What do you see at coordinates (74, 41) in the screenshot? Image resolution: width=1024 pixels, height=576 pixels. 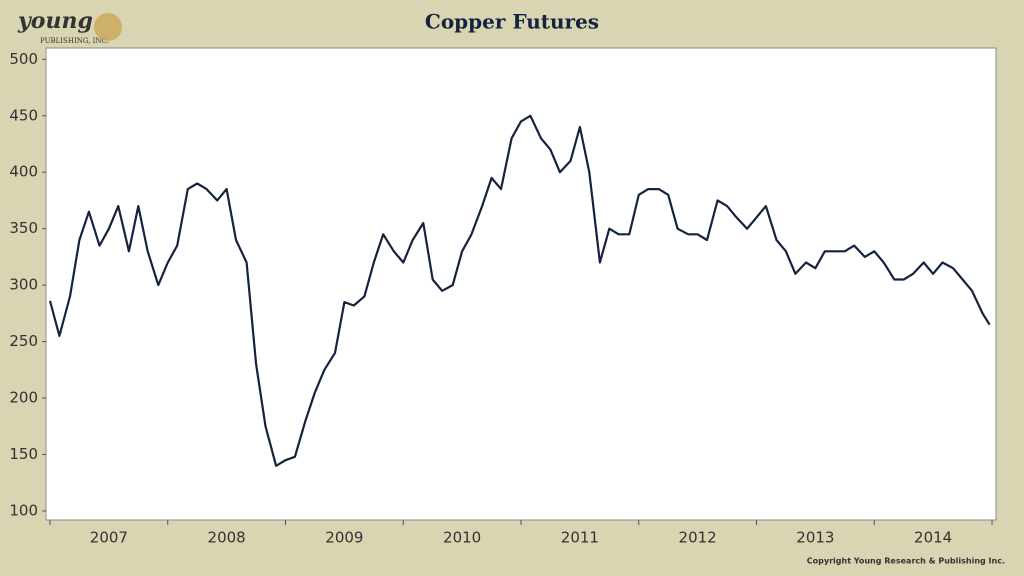 I see `logo-sub: PUBLISHING, INC.` at bounding box center [74, 41].